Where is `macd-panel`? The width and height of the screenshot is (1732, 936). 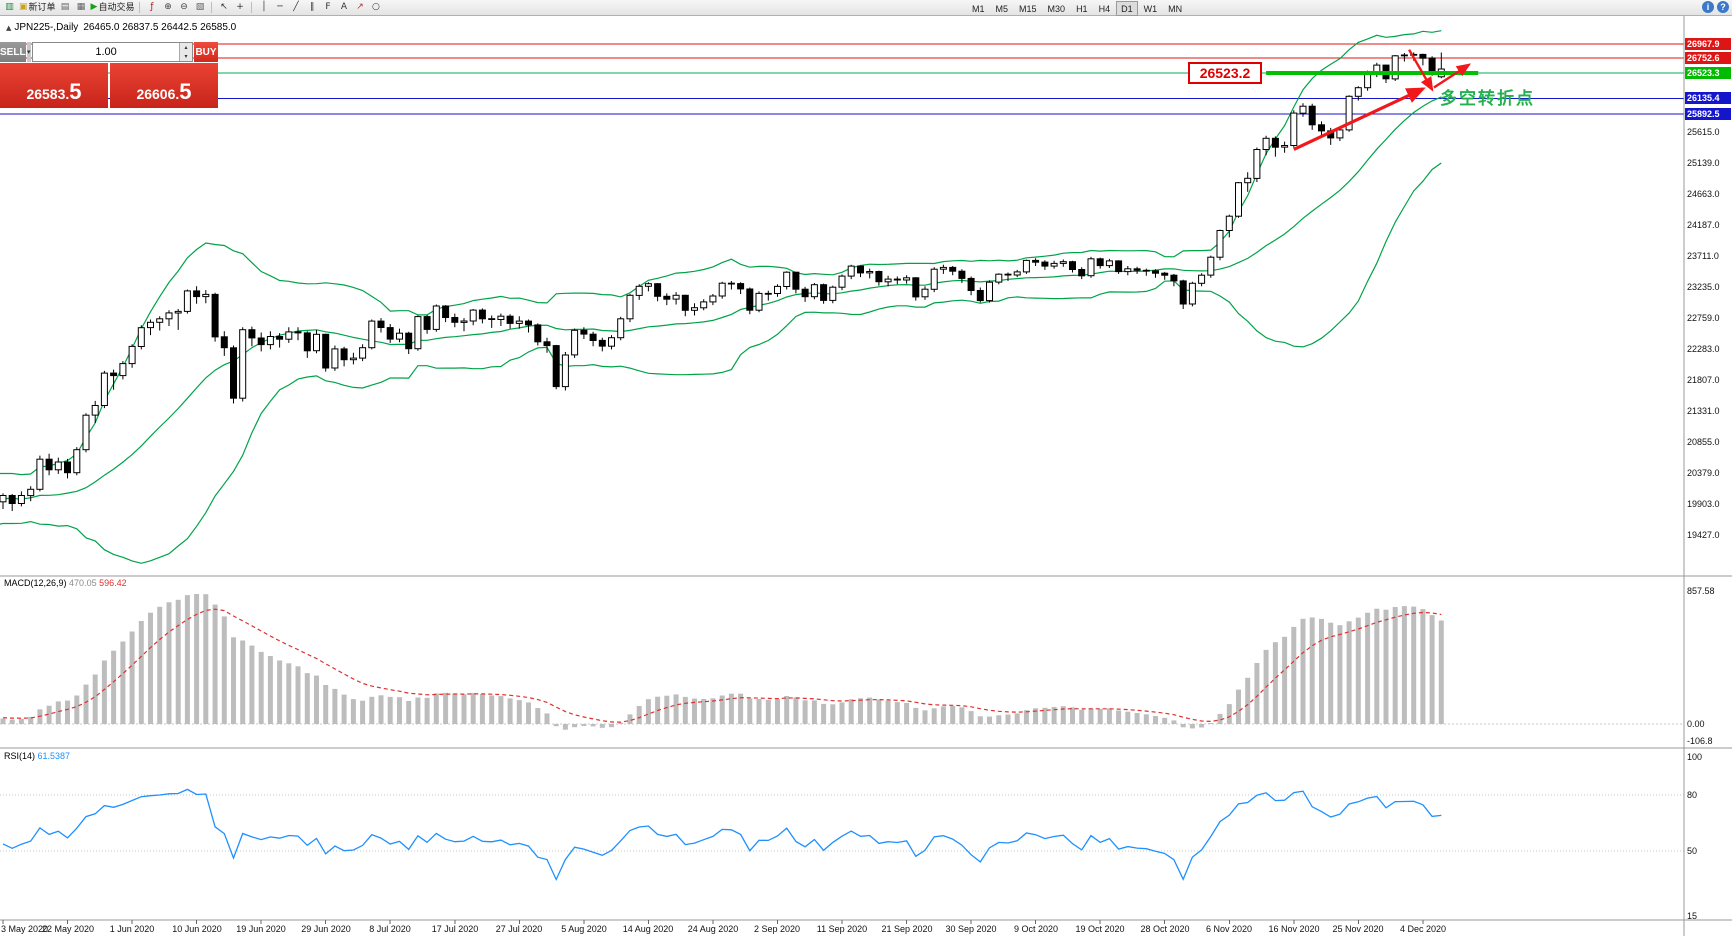 macd-panel is located at coordinates (842, 662).